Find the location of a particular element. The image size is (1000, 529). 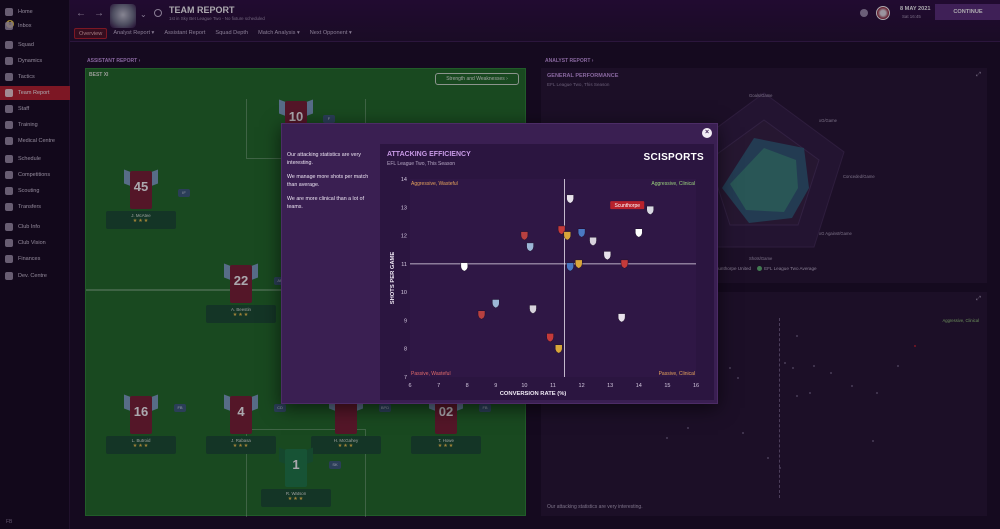

sidebar-item-transfers: Transfers is located at coordinates (35, 207).